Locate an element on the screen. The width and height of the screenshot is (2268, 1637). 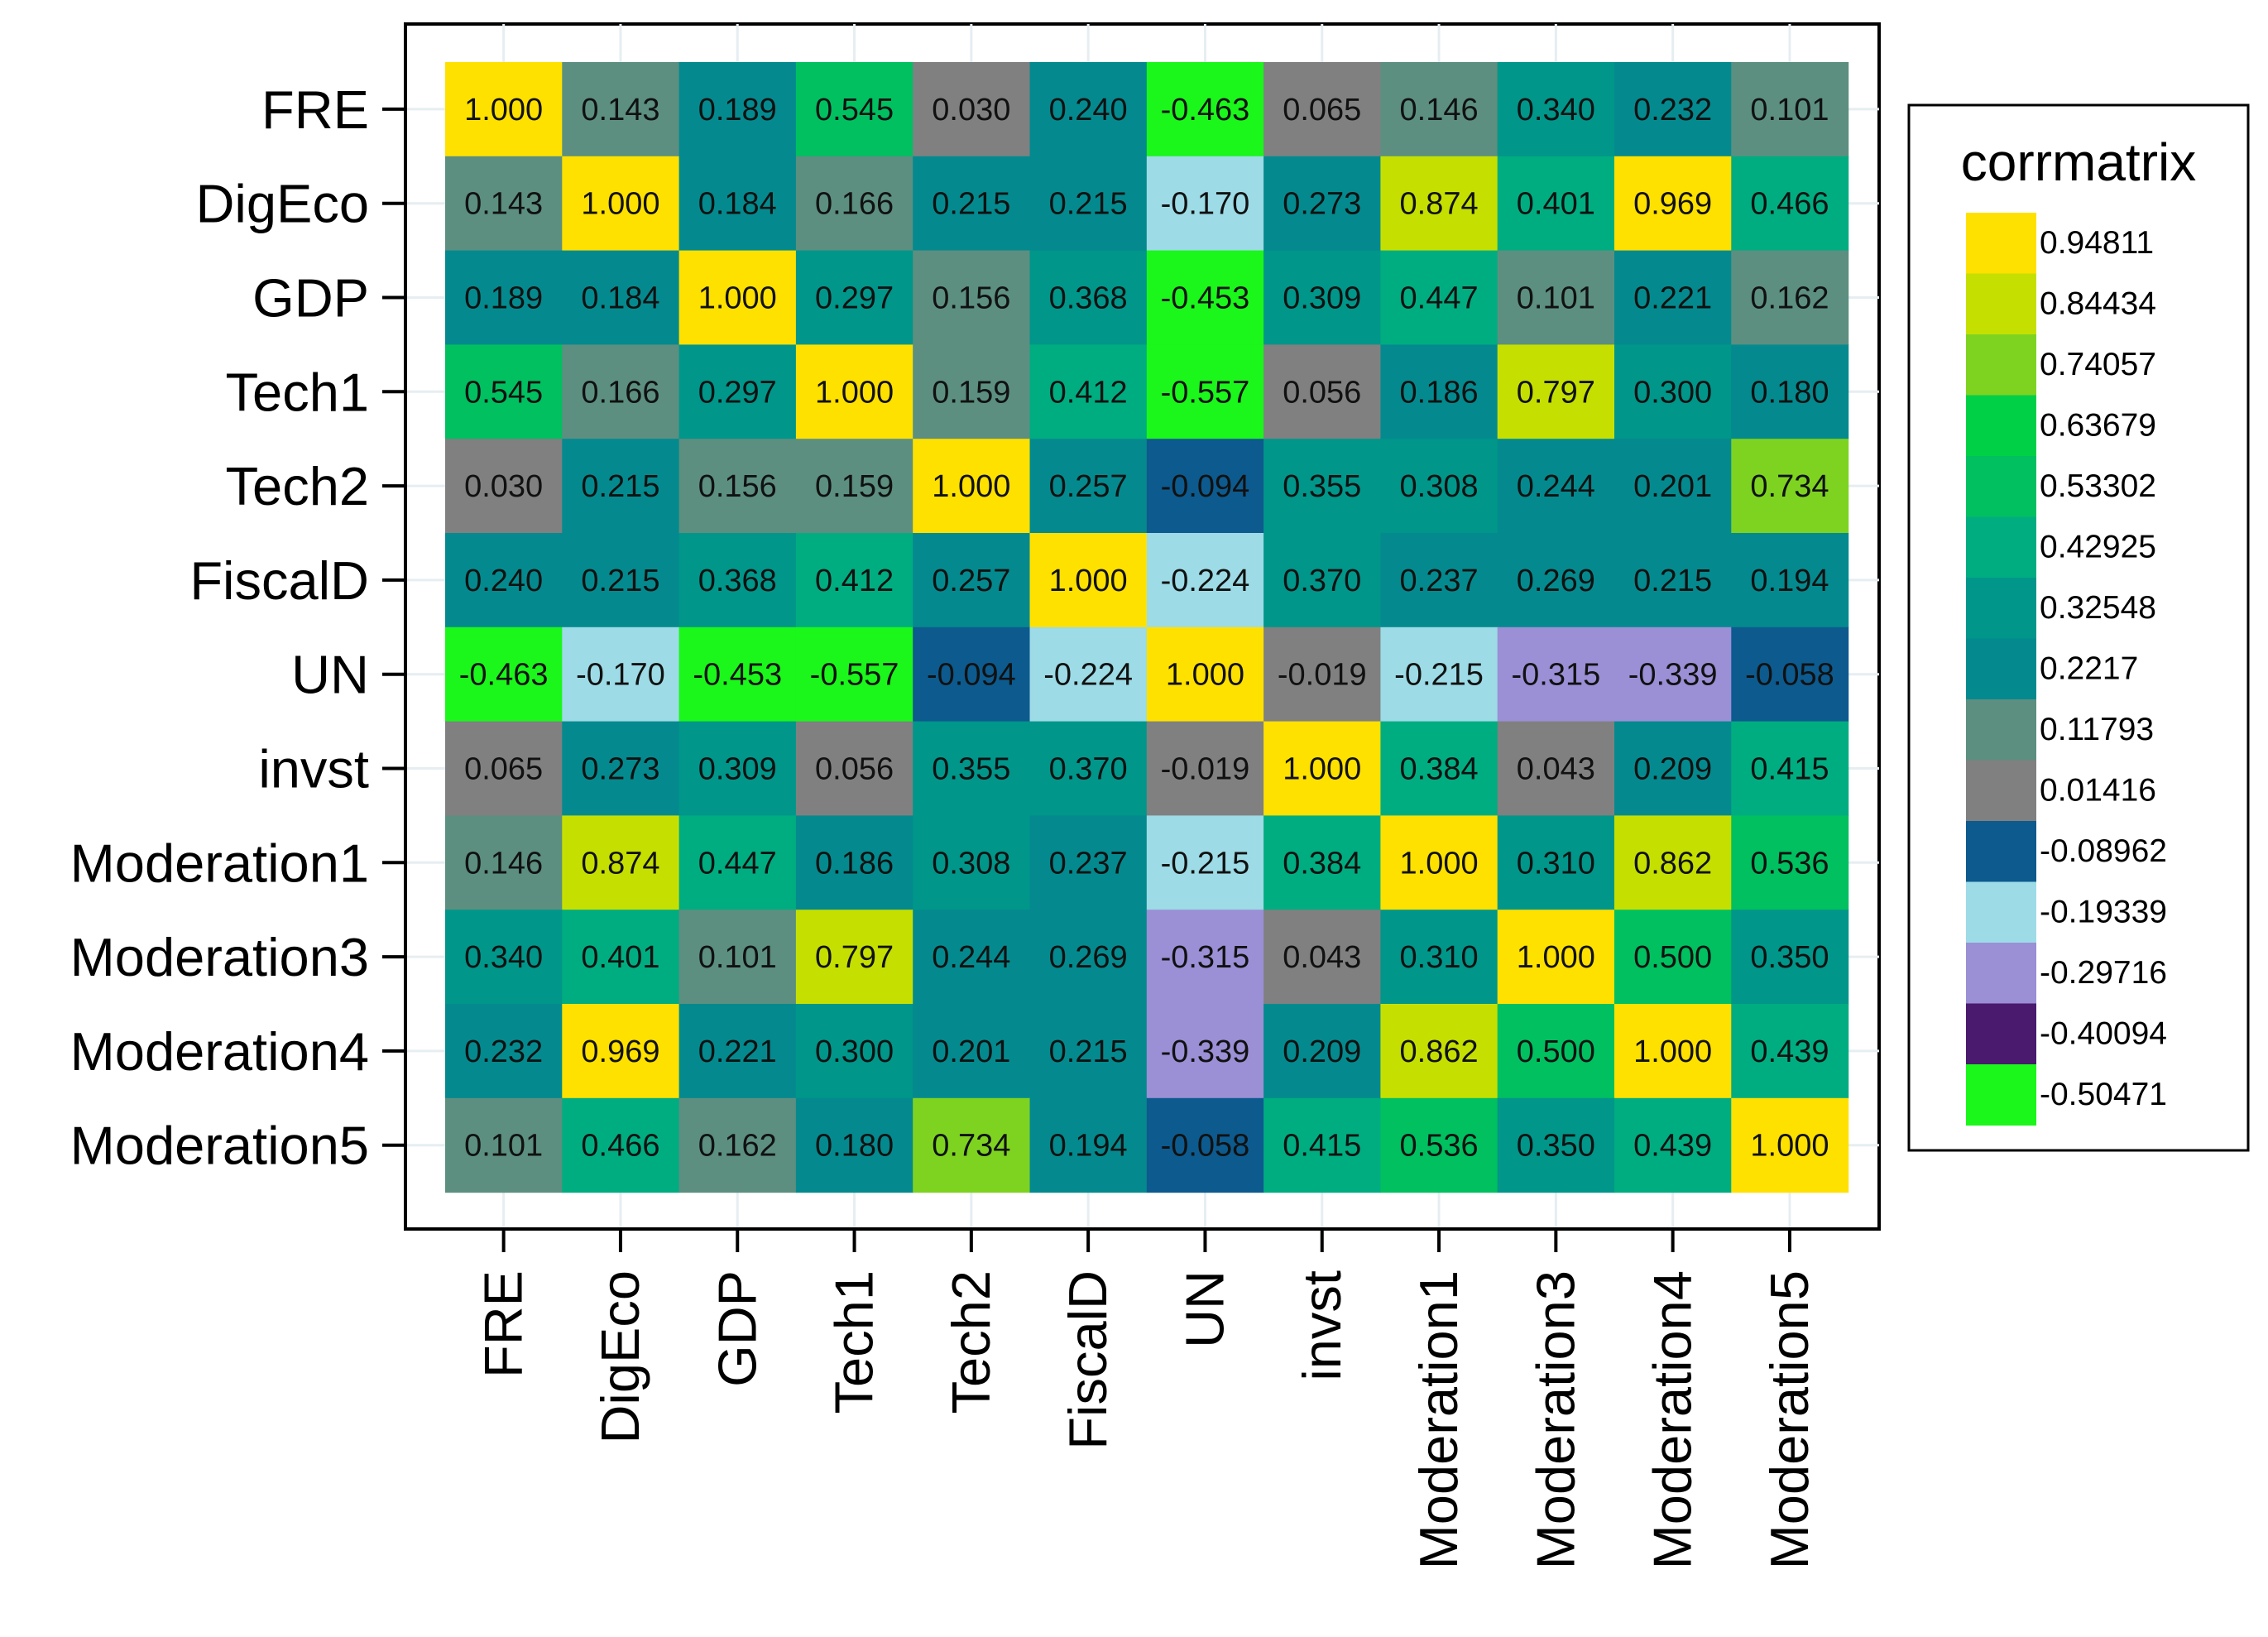
legend-label: 0.01416 is located at coordinates (2098, 791).